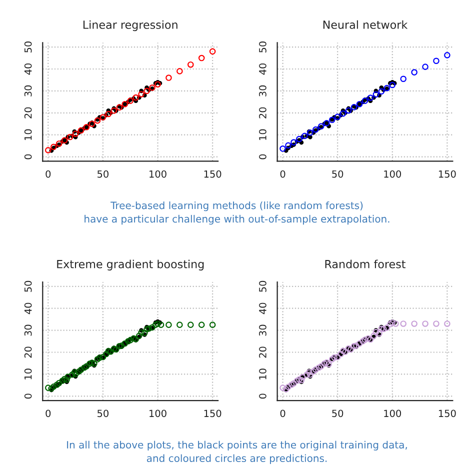  I want to click on chart-title: Random forest, so click(365, 264).